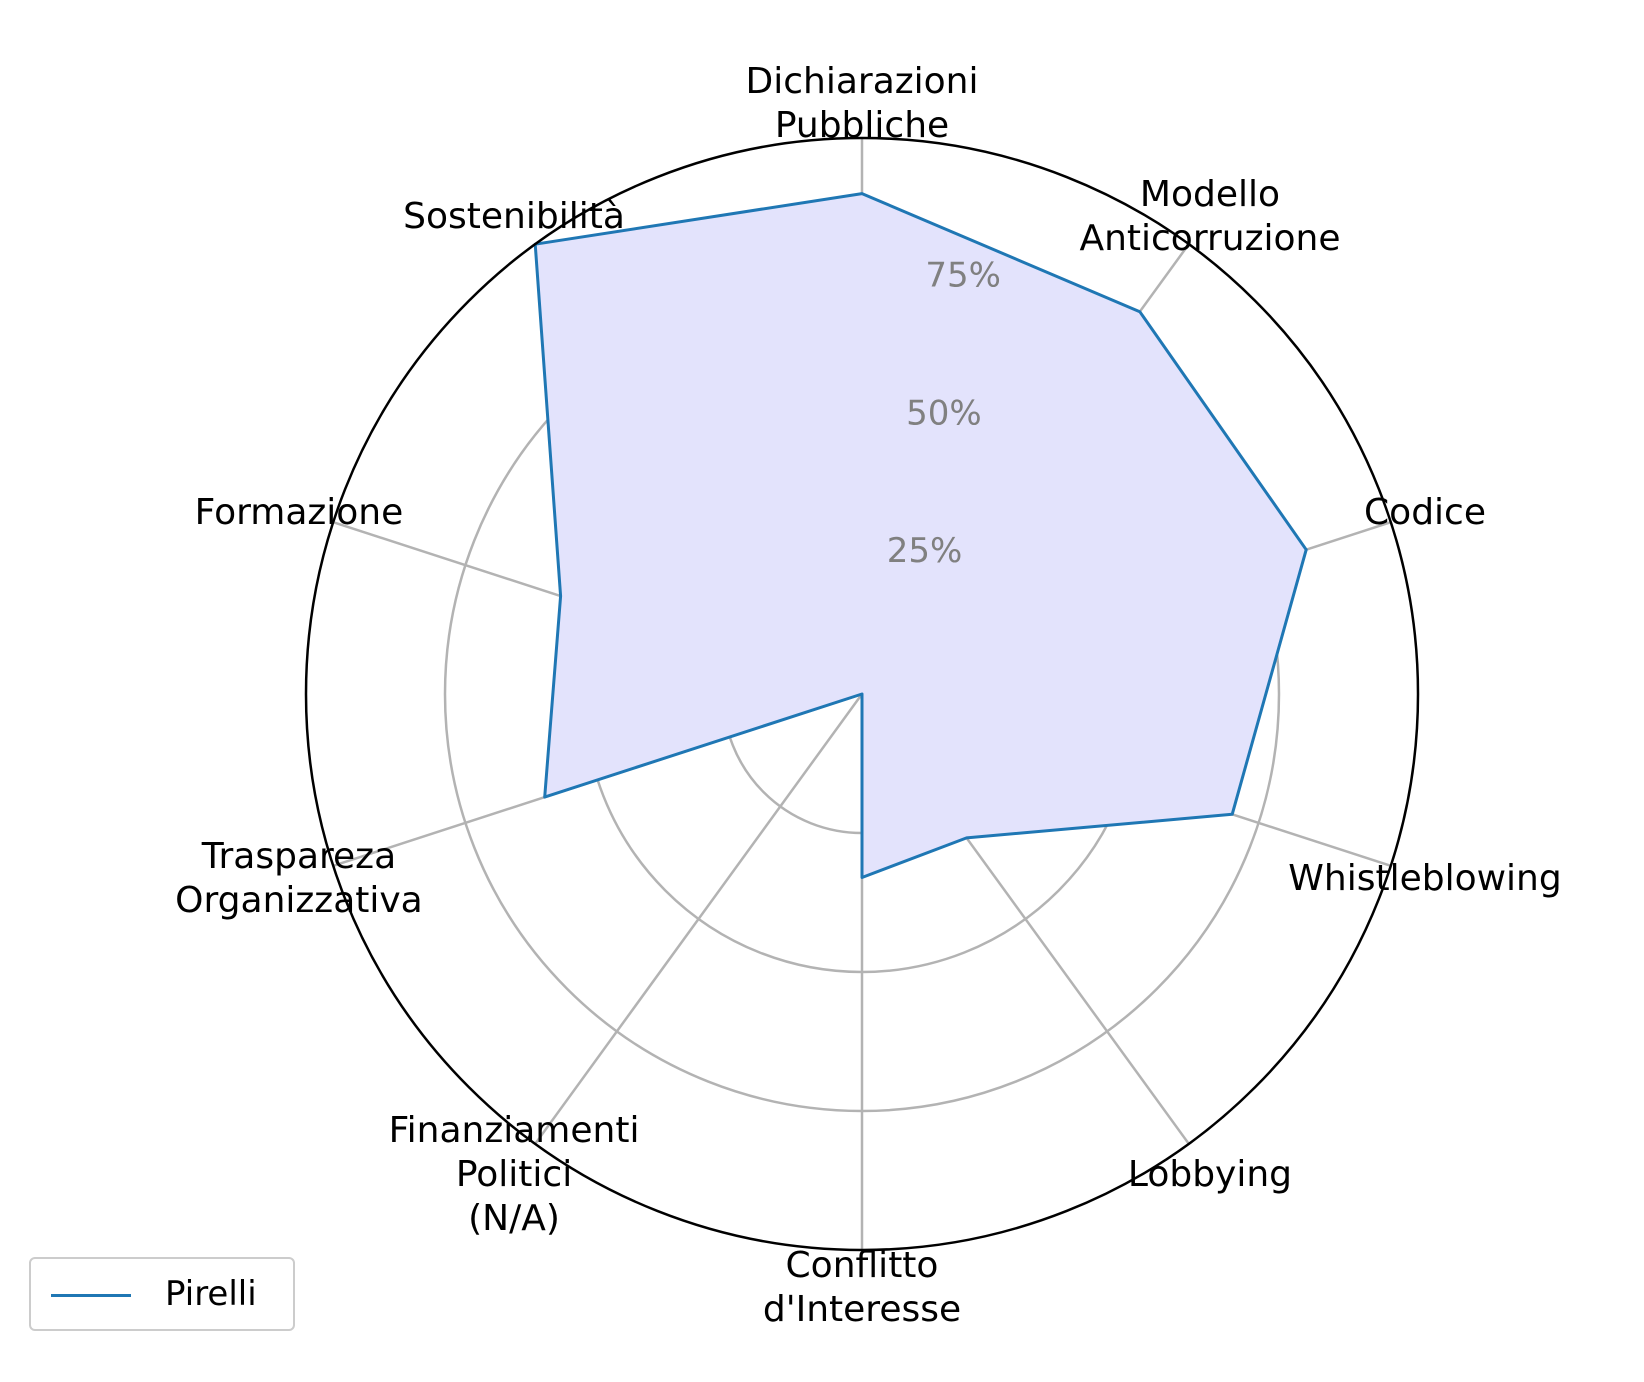 This screenshot has width=1644, height=1382. I want to click on category-label-6: Conflitto d'Interesse, so click(862, 1287).